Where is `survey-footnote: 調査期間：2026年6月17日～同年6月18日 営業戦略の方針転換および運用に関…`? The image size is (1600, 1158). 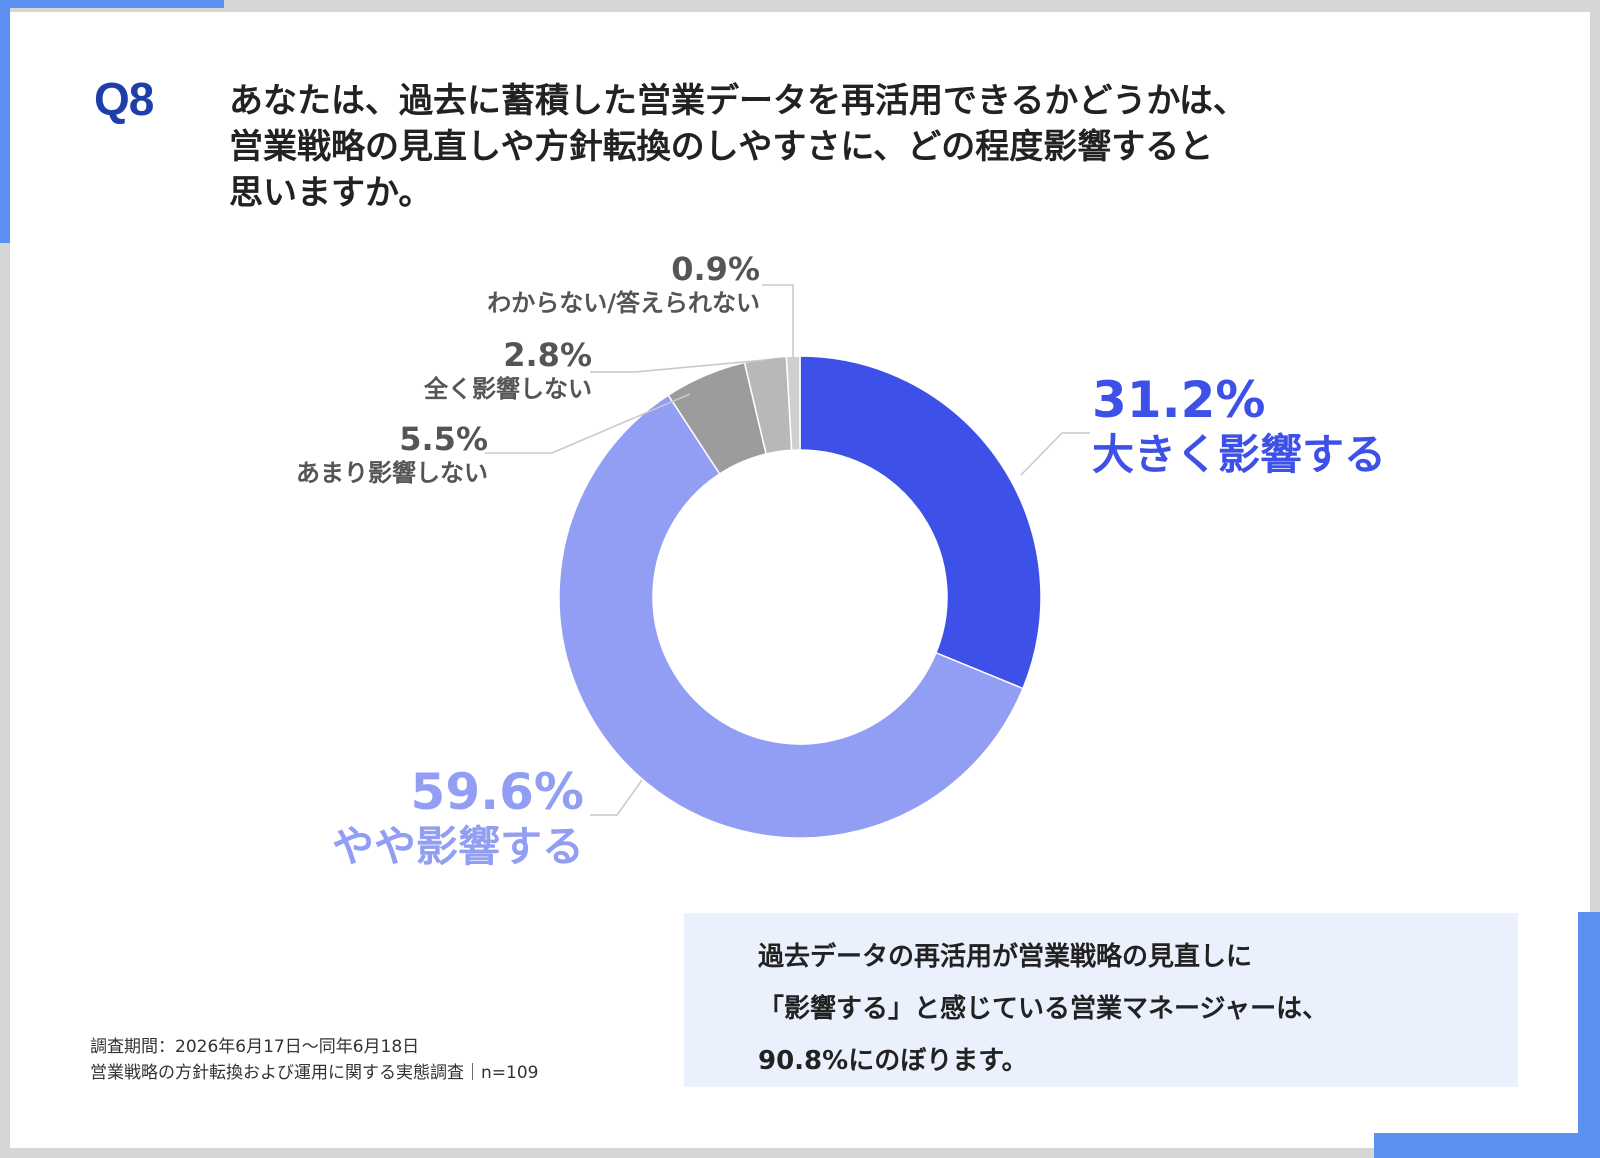
survey-footnote: 調査期間：2026年6月17日～同年6月18日 営業戦略の方針転換および運用に関… is located at coordinates (314, 1060).